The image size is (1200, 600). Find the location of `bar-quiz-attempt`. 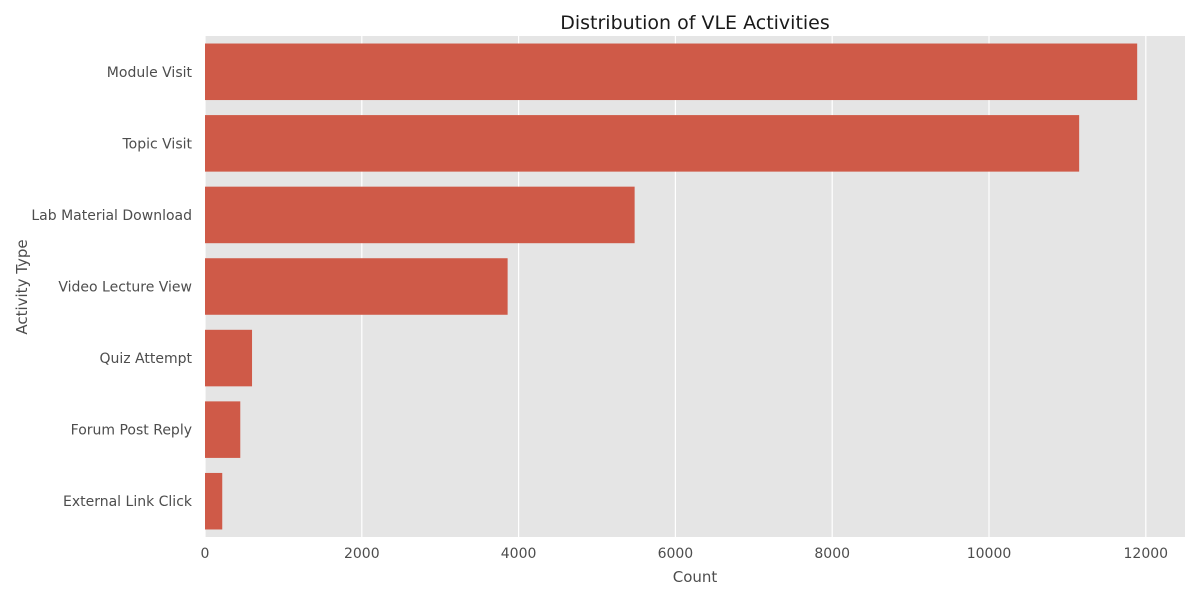

bar-quiz-attempt is located at coordinates (229, 358).